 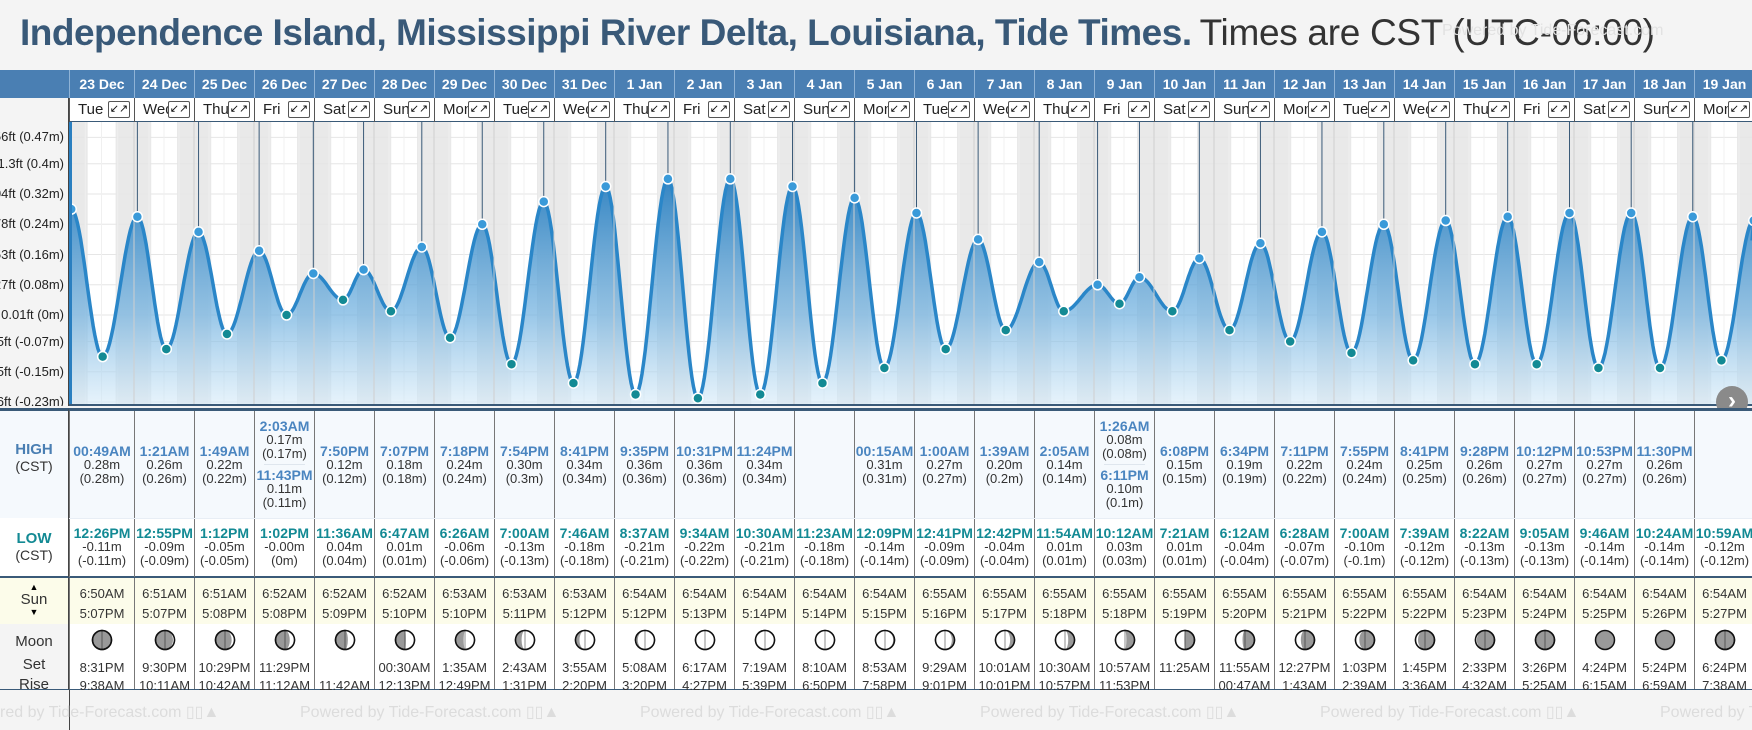 What do you see at coordinates (1004, 601) in the screenshot?
I see `sun-cell: 6:55AM 5:17PM` at bounding box center [1004, 601].